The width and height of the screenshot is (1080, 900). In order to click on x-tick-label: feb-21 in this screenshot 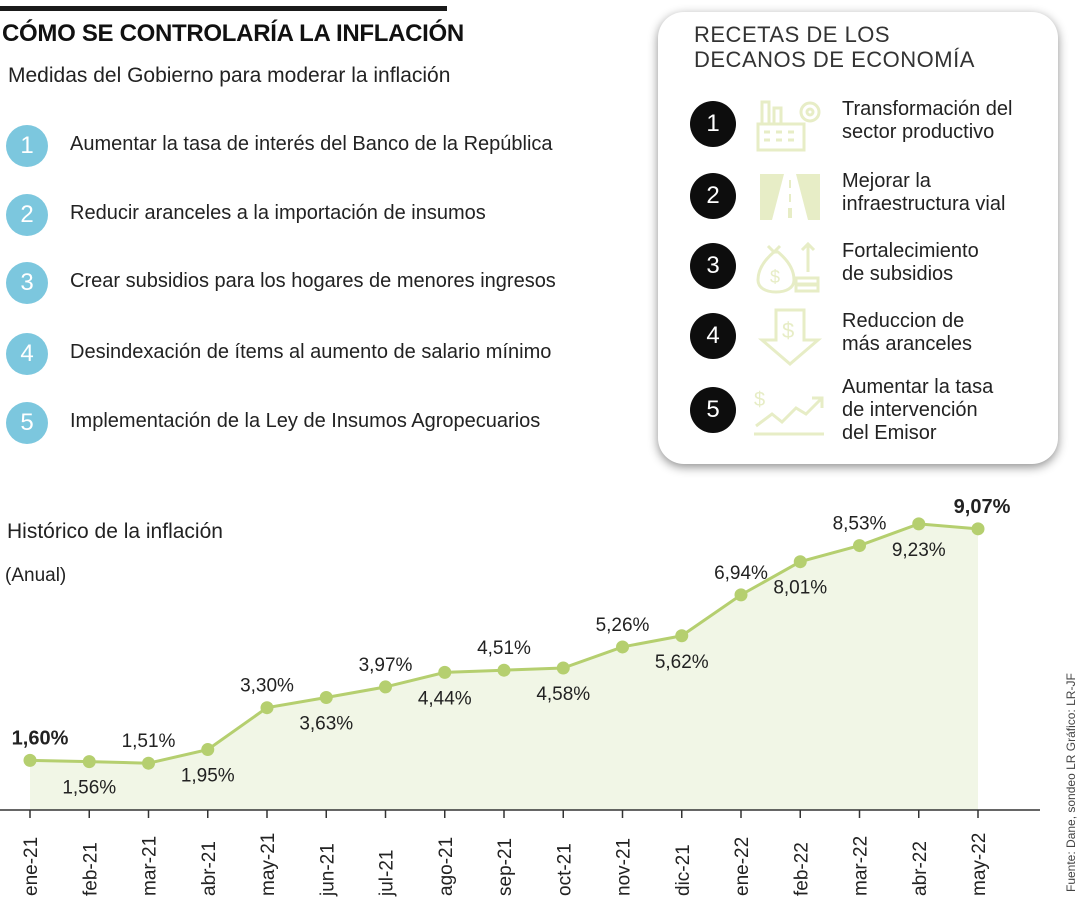, I will do `click(90, 869)`.